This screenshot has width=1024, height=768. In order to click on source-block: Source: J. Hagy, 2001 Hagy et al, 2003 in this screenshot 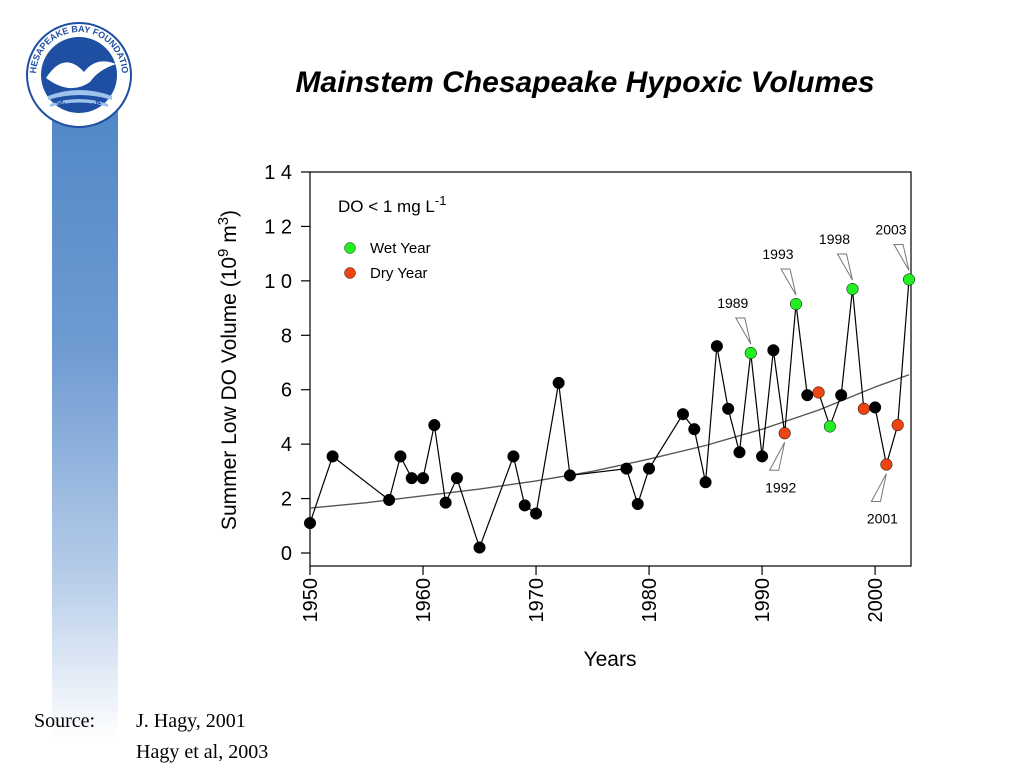, I will do `click(151, 737)`.